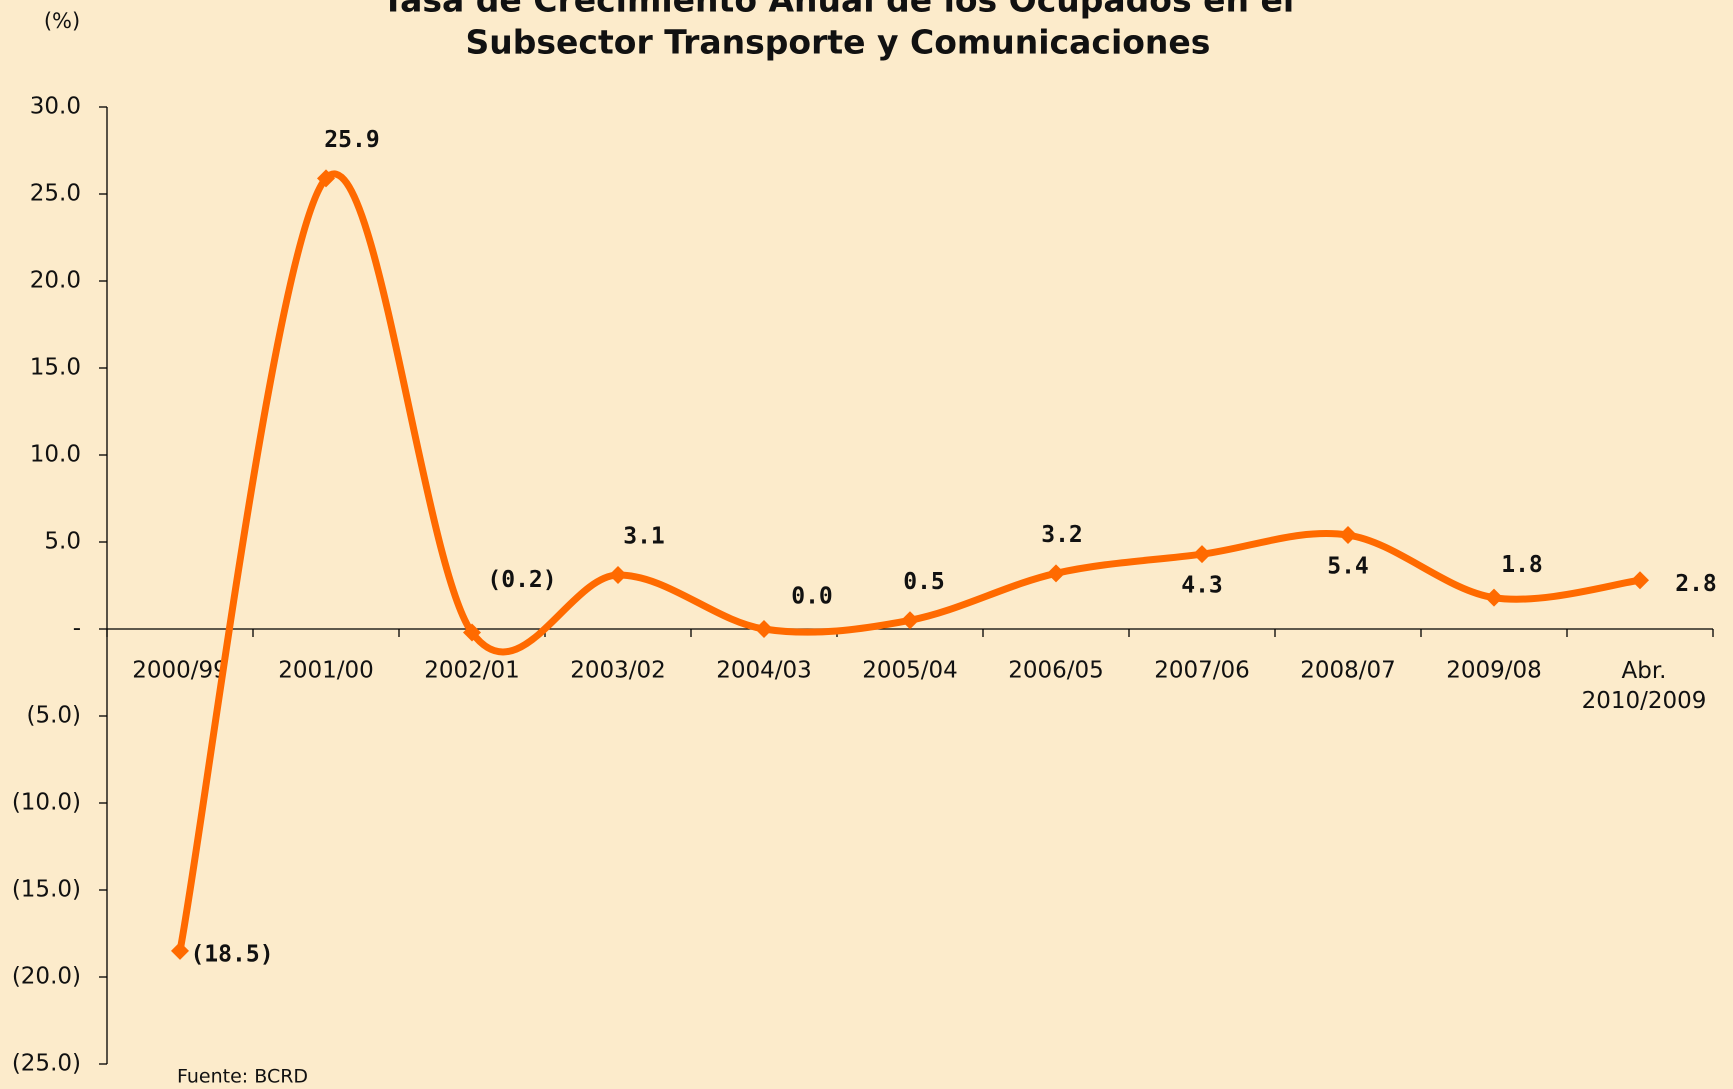  Describe the element at coordinates (77, 629) in the screenshot. I see `y-tick-label: -` at that location.